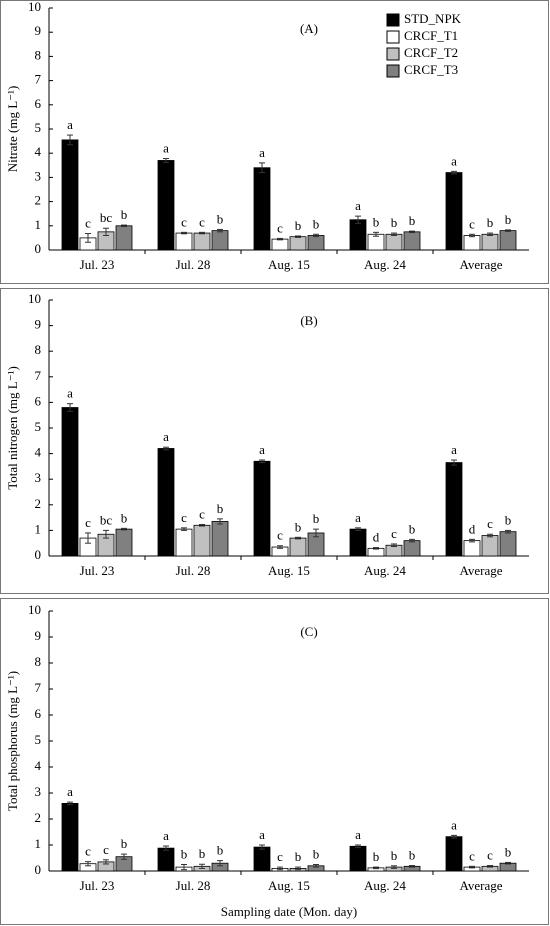 The height and width of the screenshot is (926, 550). Describe the element at coordinates (376, 537) in the screenshot. I see `significance-letter: d` at that location.